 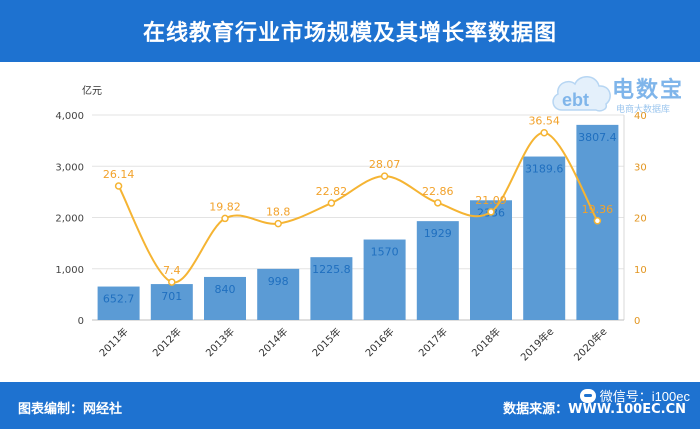 What do you see at coordinates (225, 206) in the screenshot?
I see `line-value-label: 19.82` at bounding box center [225, 206].